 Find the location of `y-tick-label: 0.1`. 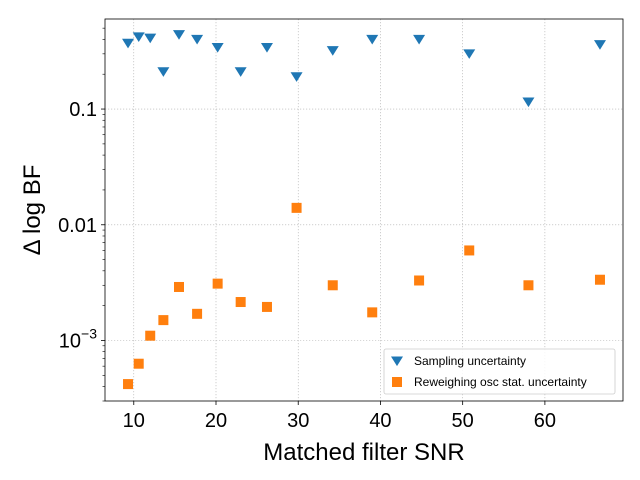

y-tick-label: 0.1 is located at coordinates (83, 110).